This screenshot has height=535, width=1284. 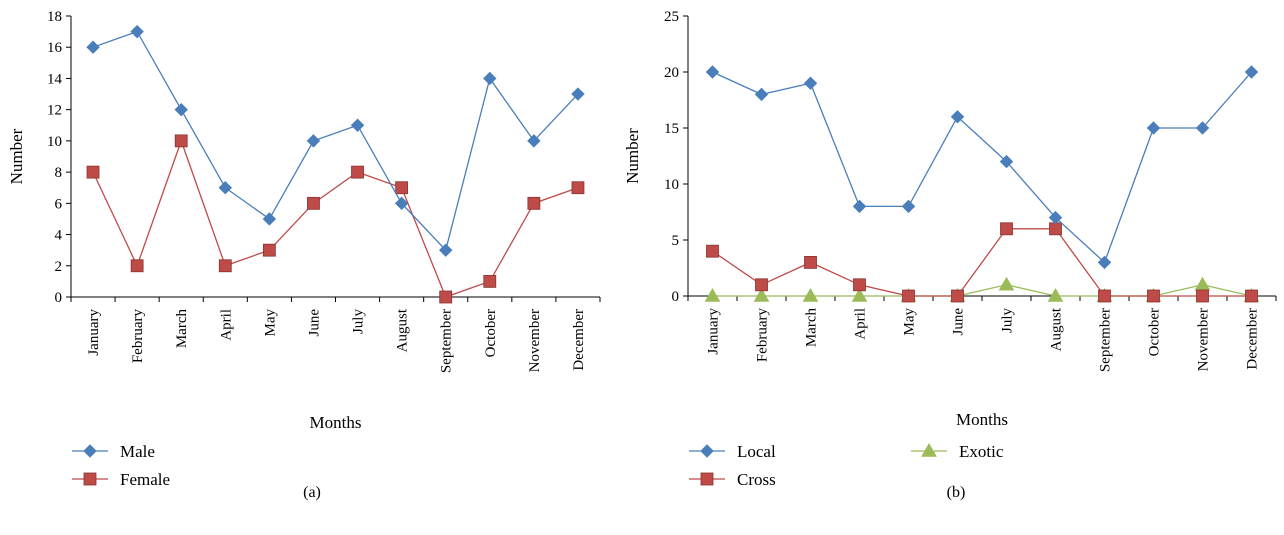 What do you see at coordinates (756, 479) in the screenshot?
I see `legend-label: Cross` at bounding box center [756, 479].